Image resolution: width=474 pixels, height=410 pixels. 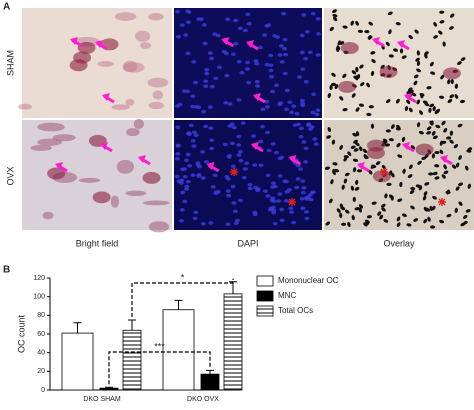 I want to click on panel-letter: A, so click(x=6, y=7).